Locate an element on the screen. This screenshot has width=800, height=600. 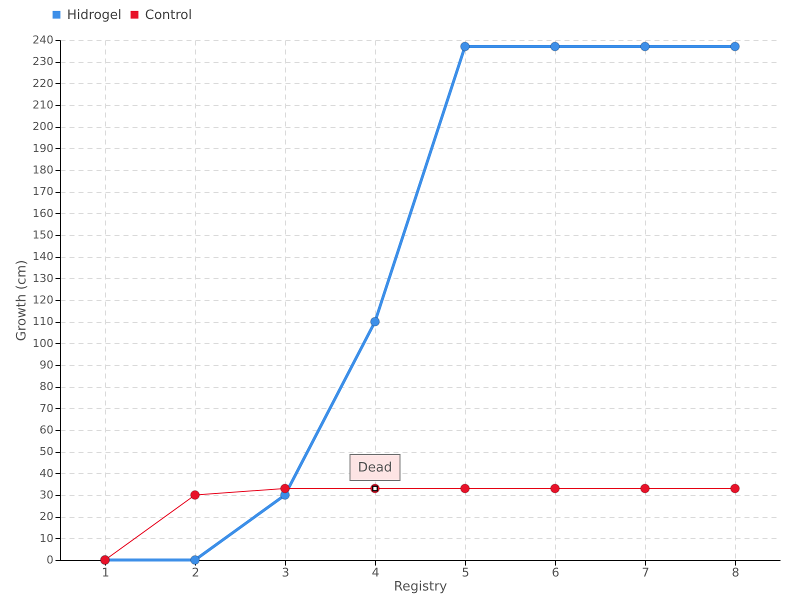
y-tick-label: 110 is located at coordinates (43, 321).